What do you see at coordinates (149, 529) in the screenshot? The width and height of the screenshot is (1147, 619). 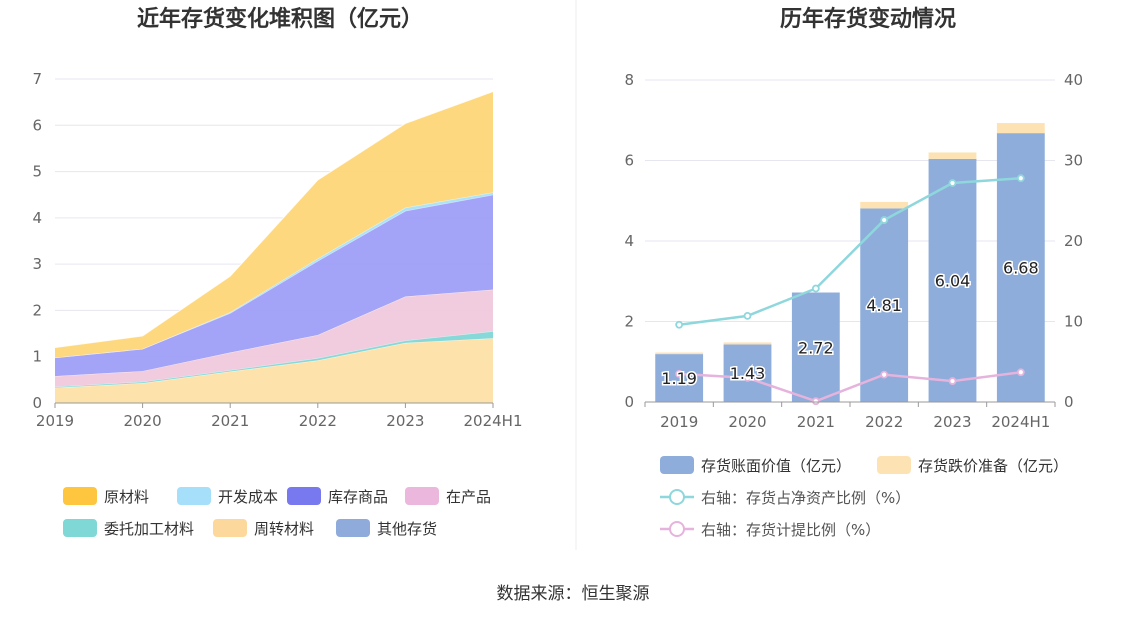 I see `legend-label: 委托加工材料` at bounding box center [149, 529].